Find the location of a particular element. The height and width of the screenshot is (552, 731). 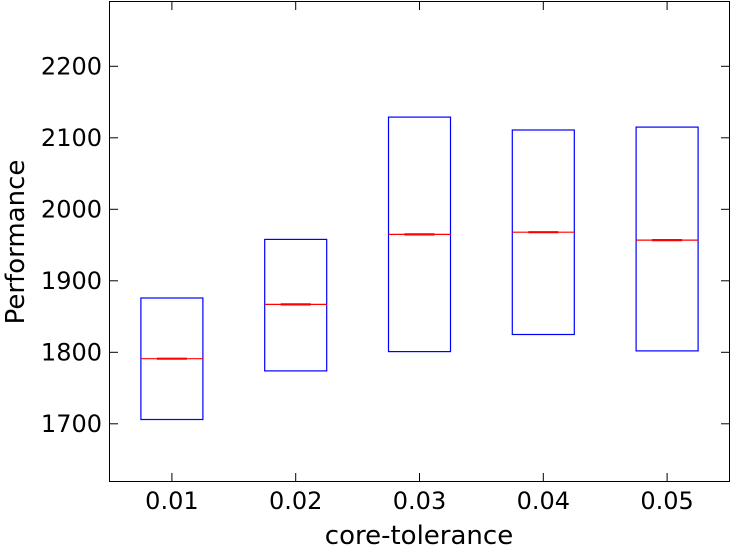

x-tick-label: 0.02 is located at coordinates (295, 501).